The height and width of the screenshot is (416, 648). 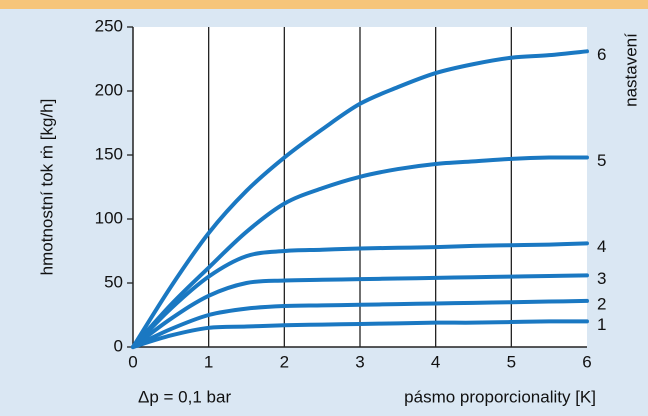 What do you see at coordinates (630, 70) in the screenshot?
I see `y2-axis-label: nastavení` at bounding box center [630, 70].